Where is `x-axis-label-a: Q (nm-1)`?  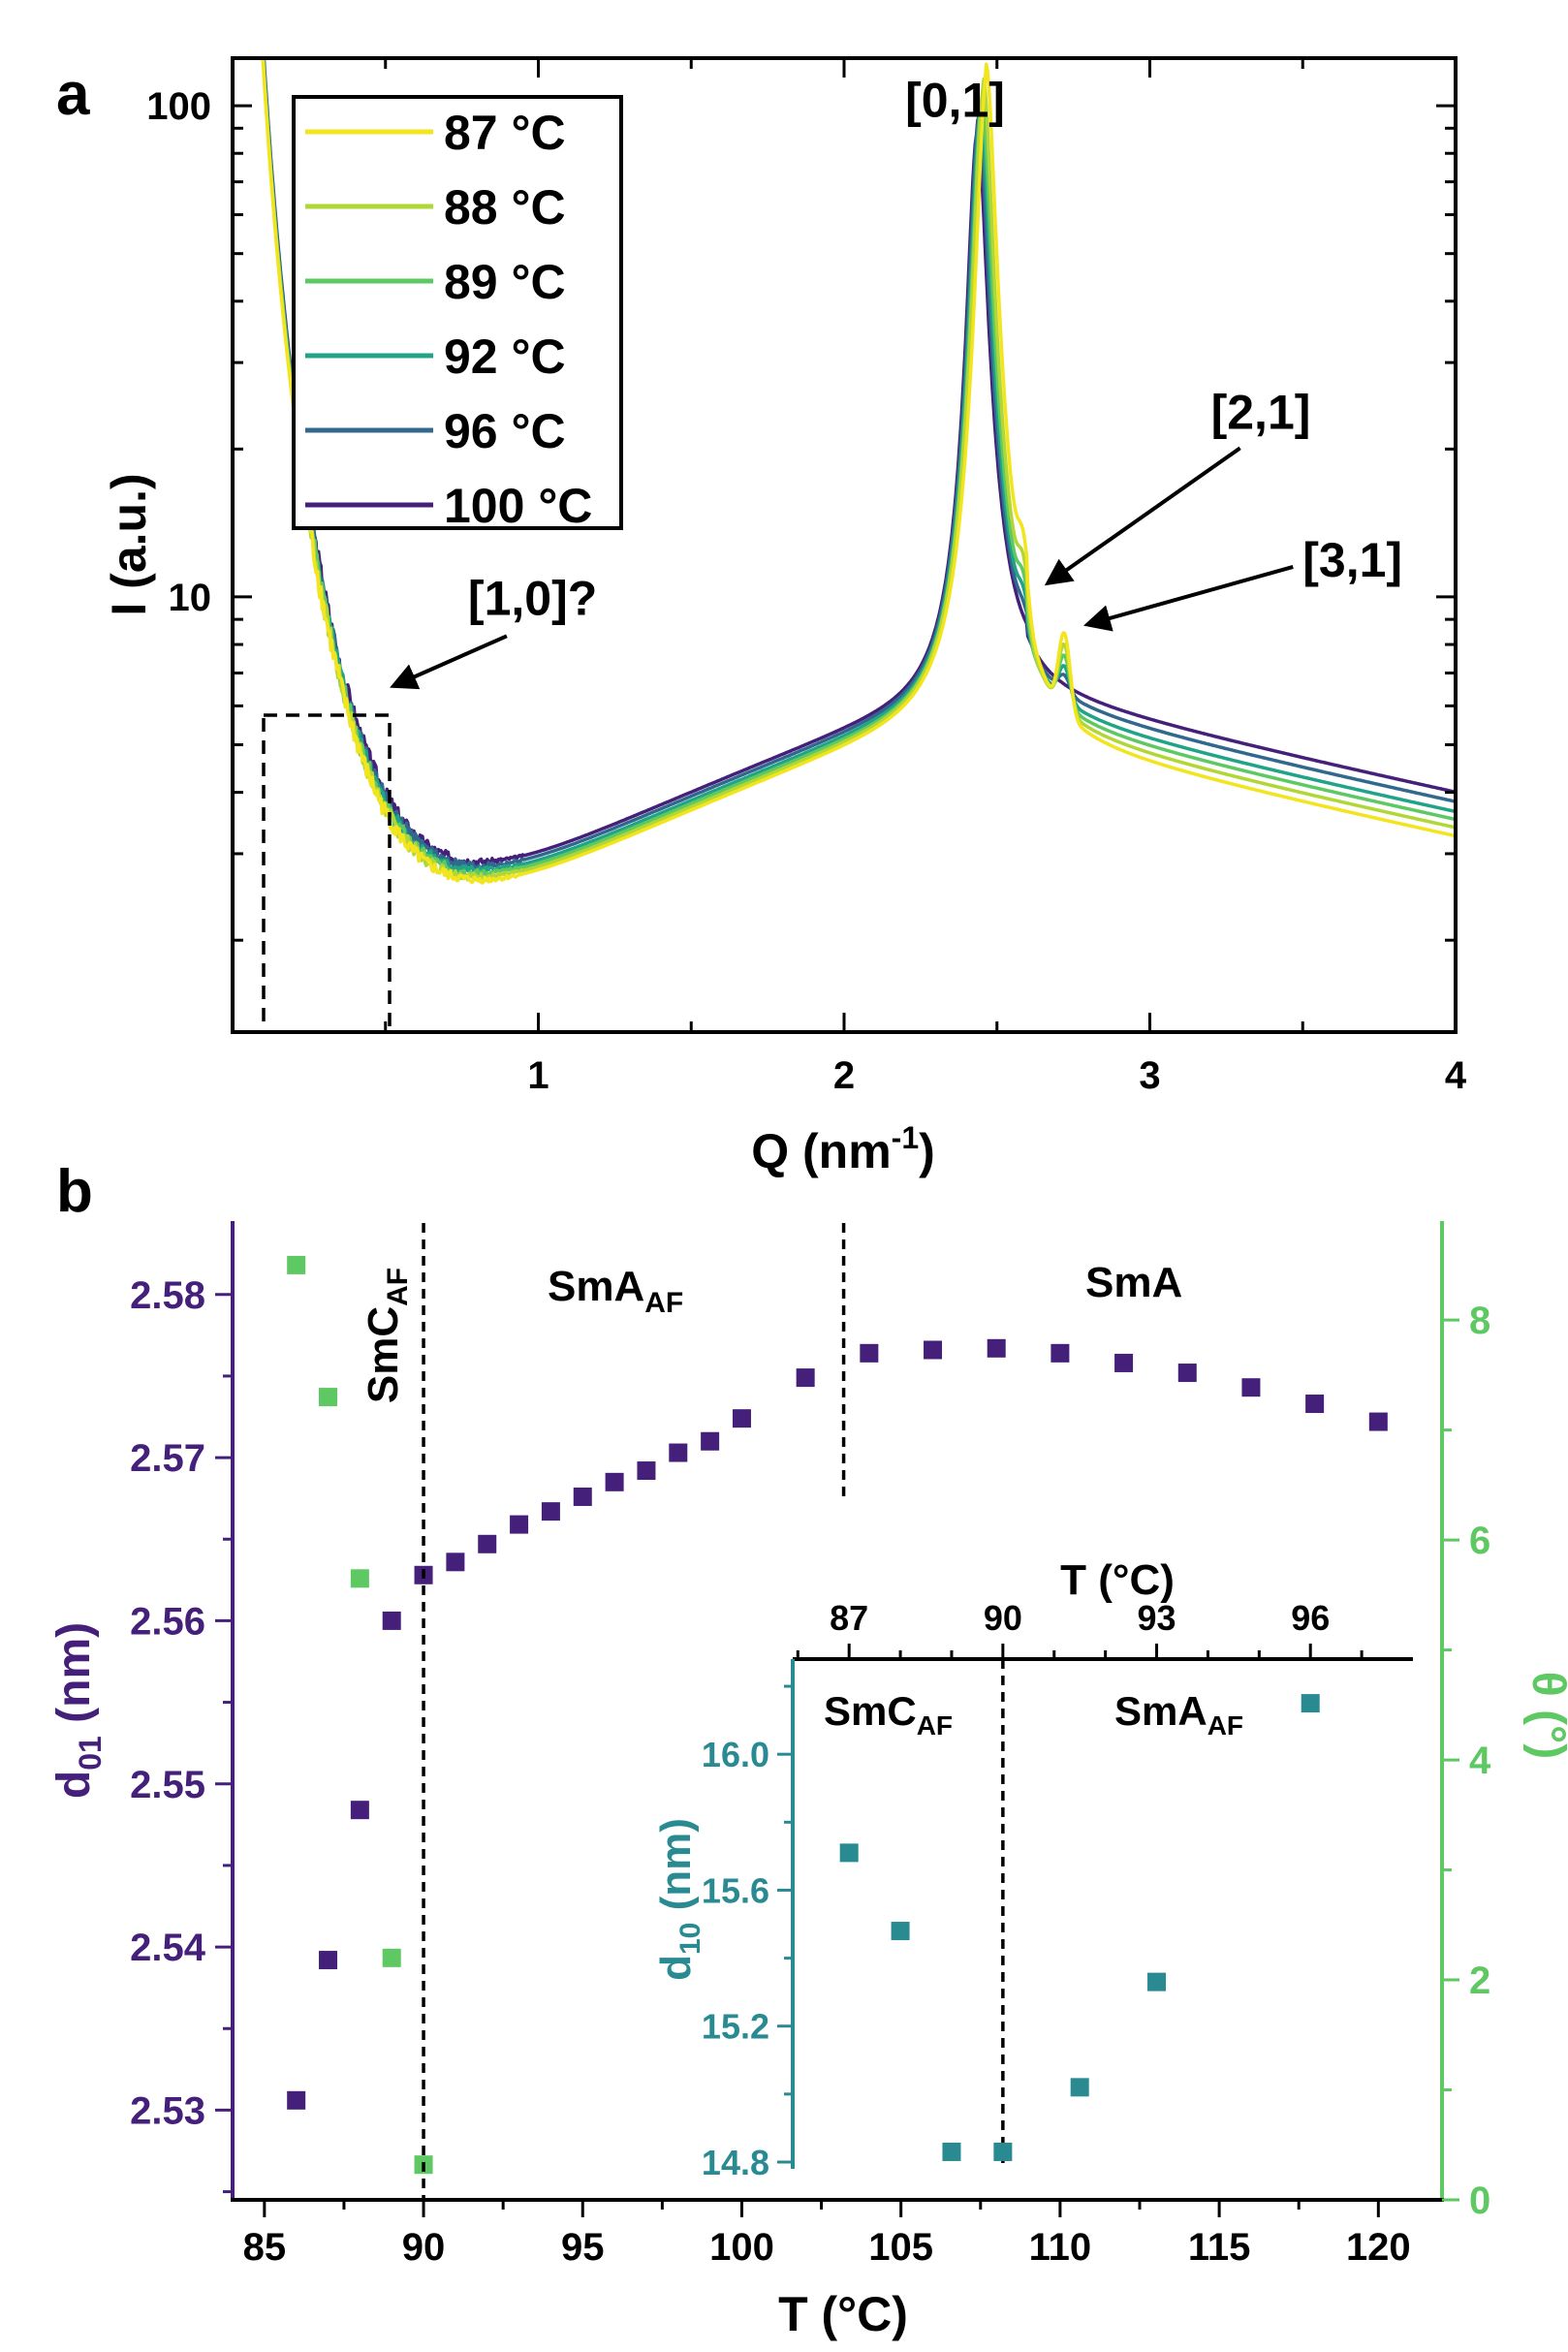
x-axis-label-a: Q (nm-1) is located at coordinates (843, 1149).